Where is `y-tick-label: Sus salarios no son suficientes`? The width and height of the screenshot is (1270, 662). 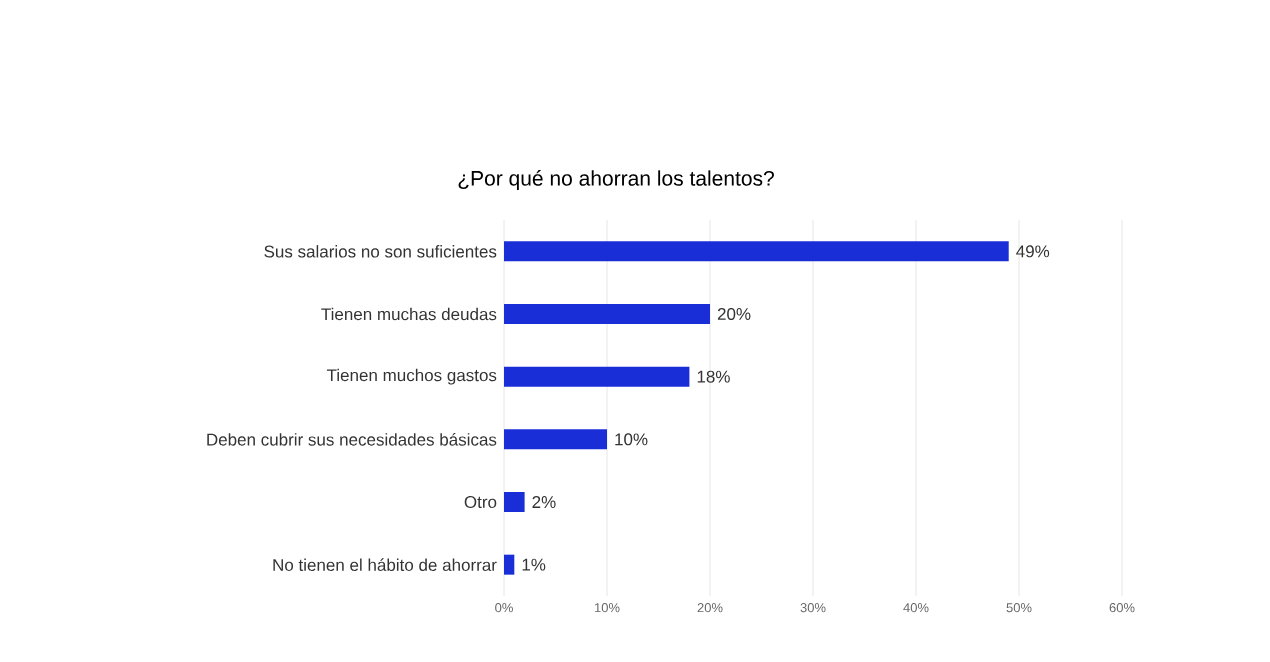
y-tick-label: Sus salarios no son suficientes is located at coordinates (380, 251).